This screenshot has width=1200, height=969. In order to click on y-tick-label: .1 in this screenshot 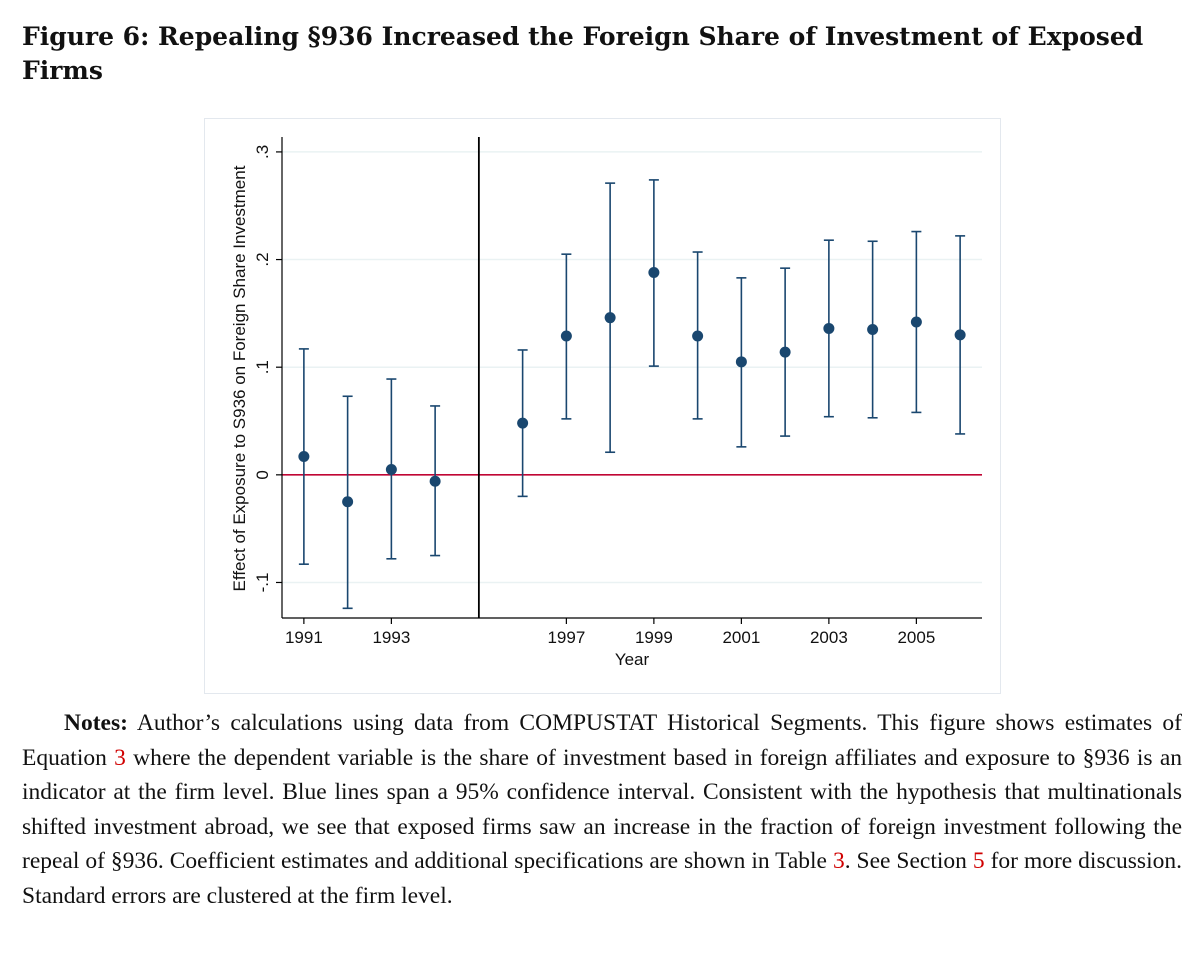, I will do `click(262, 367)`.